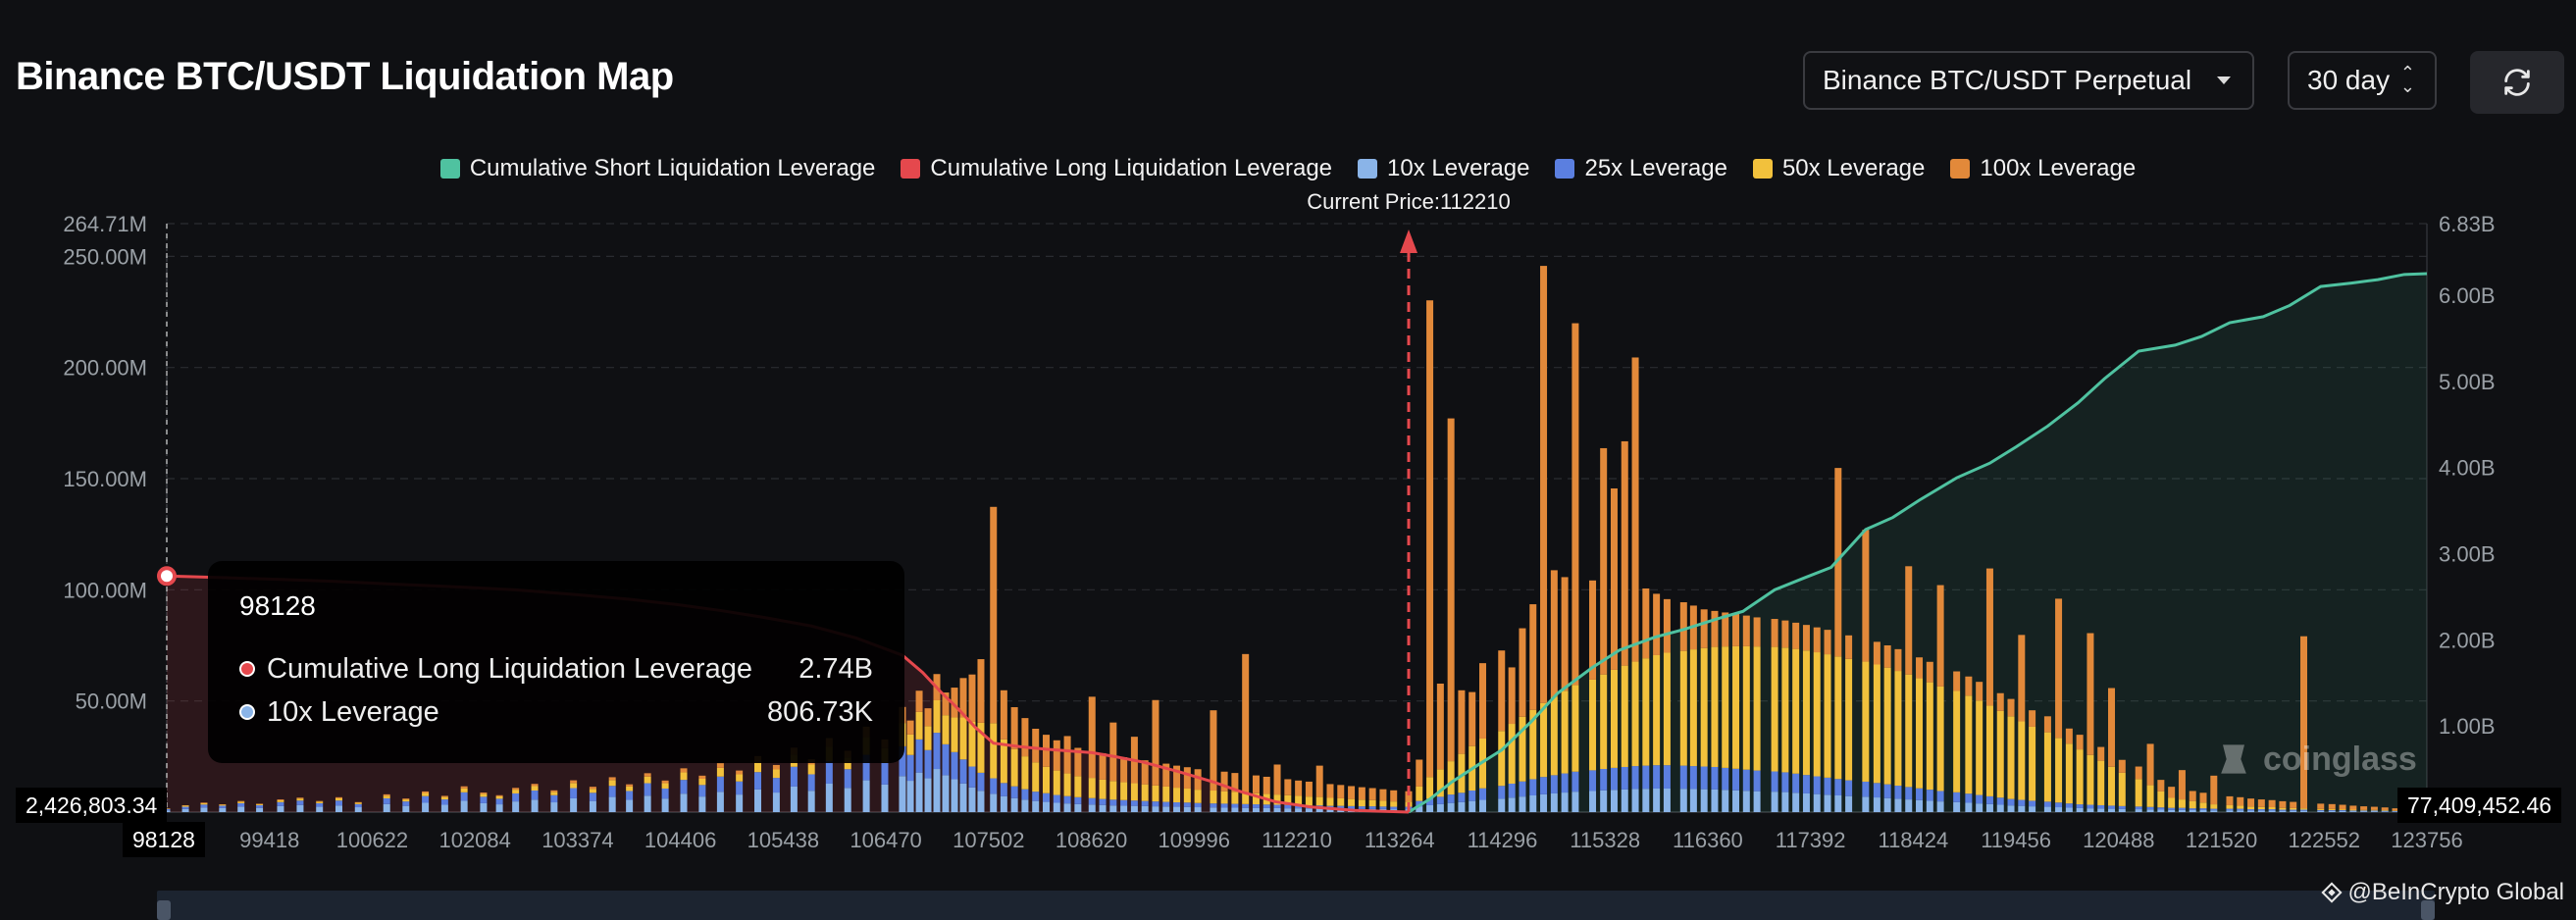 This screenshot has height=920, width=2576. What do you see at coordinates (372, 840) in the screenshot?
I see `x-tick-label: 100622` at bounding box center [372, 840].